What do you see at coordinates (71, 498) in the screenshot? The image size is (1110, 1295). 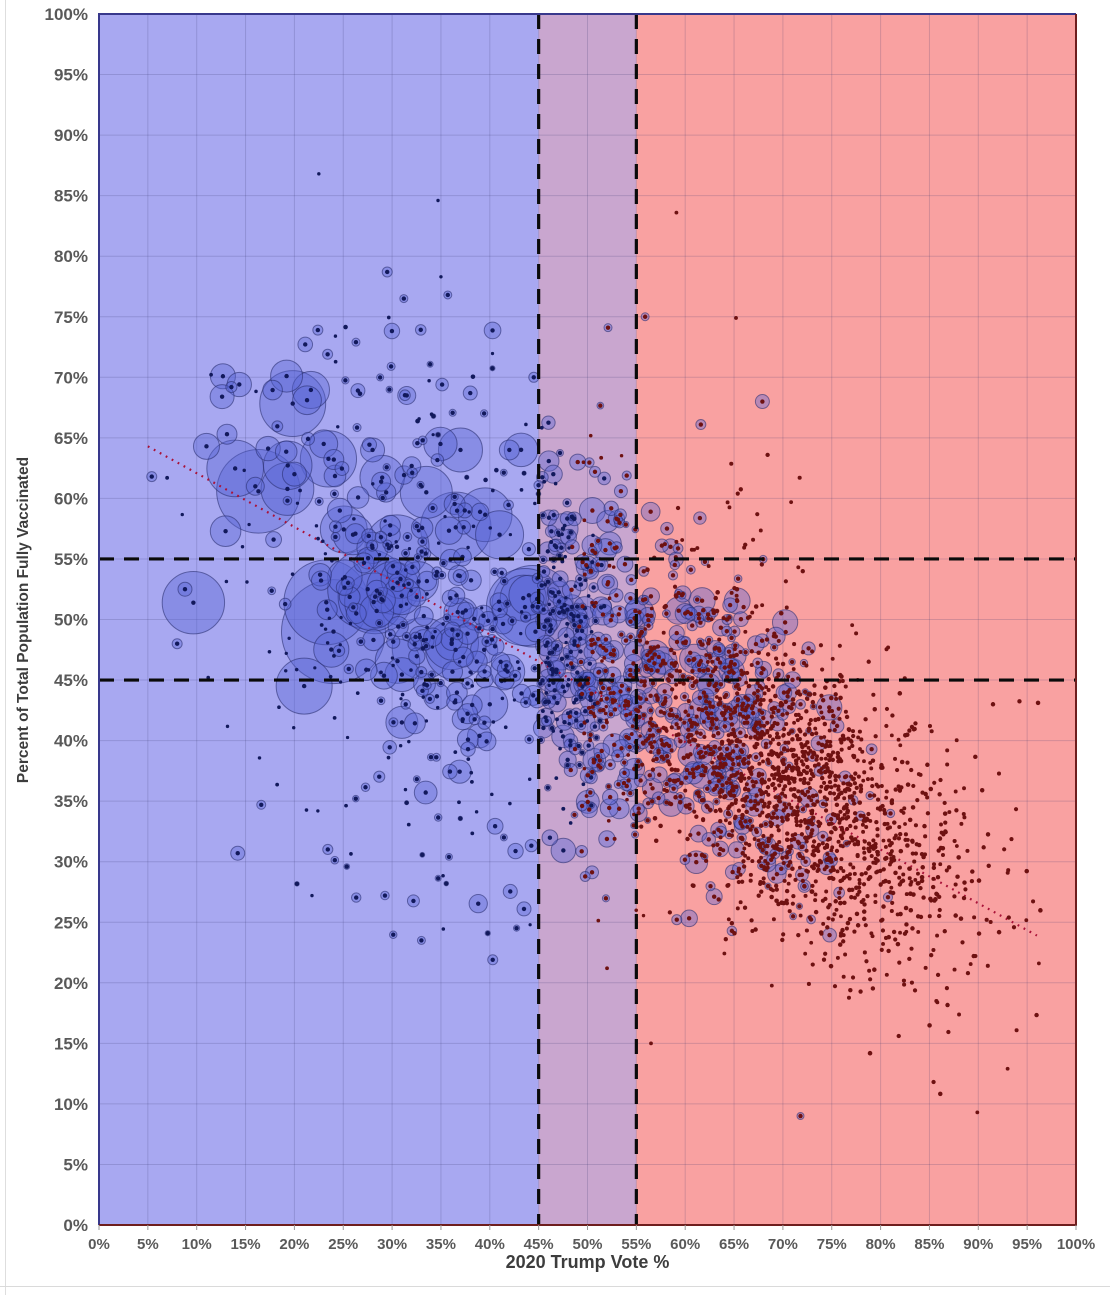 I see `y-tick-label: 60%` at bounding box center [71, 498].